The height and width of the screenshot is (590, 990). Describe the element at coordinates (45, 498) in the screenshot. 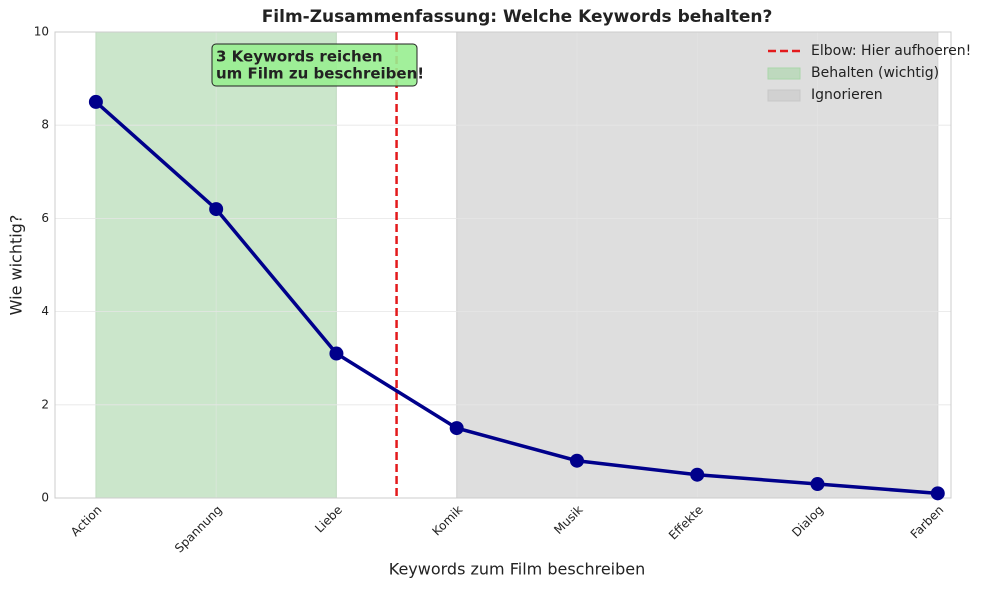

I see `y-tick-label: 0` at that location.